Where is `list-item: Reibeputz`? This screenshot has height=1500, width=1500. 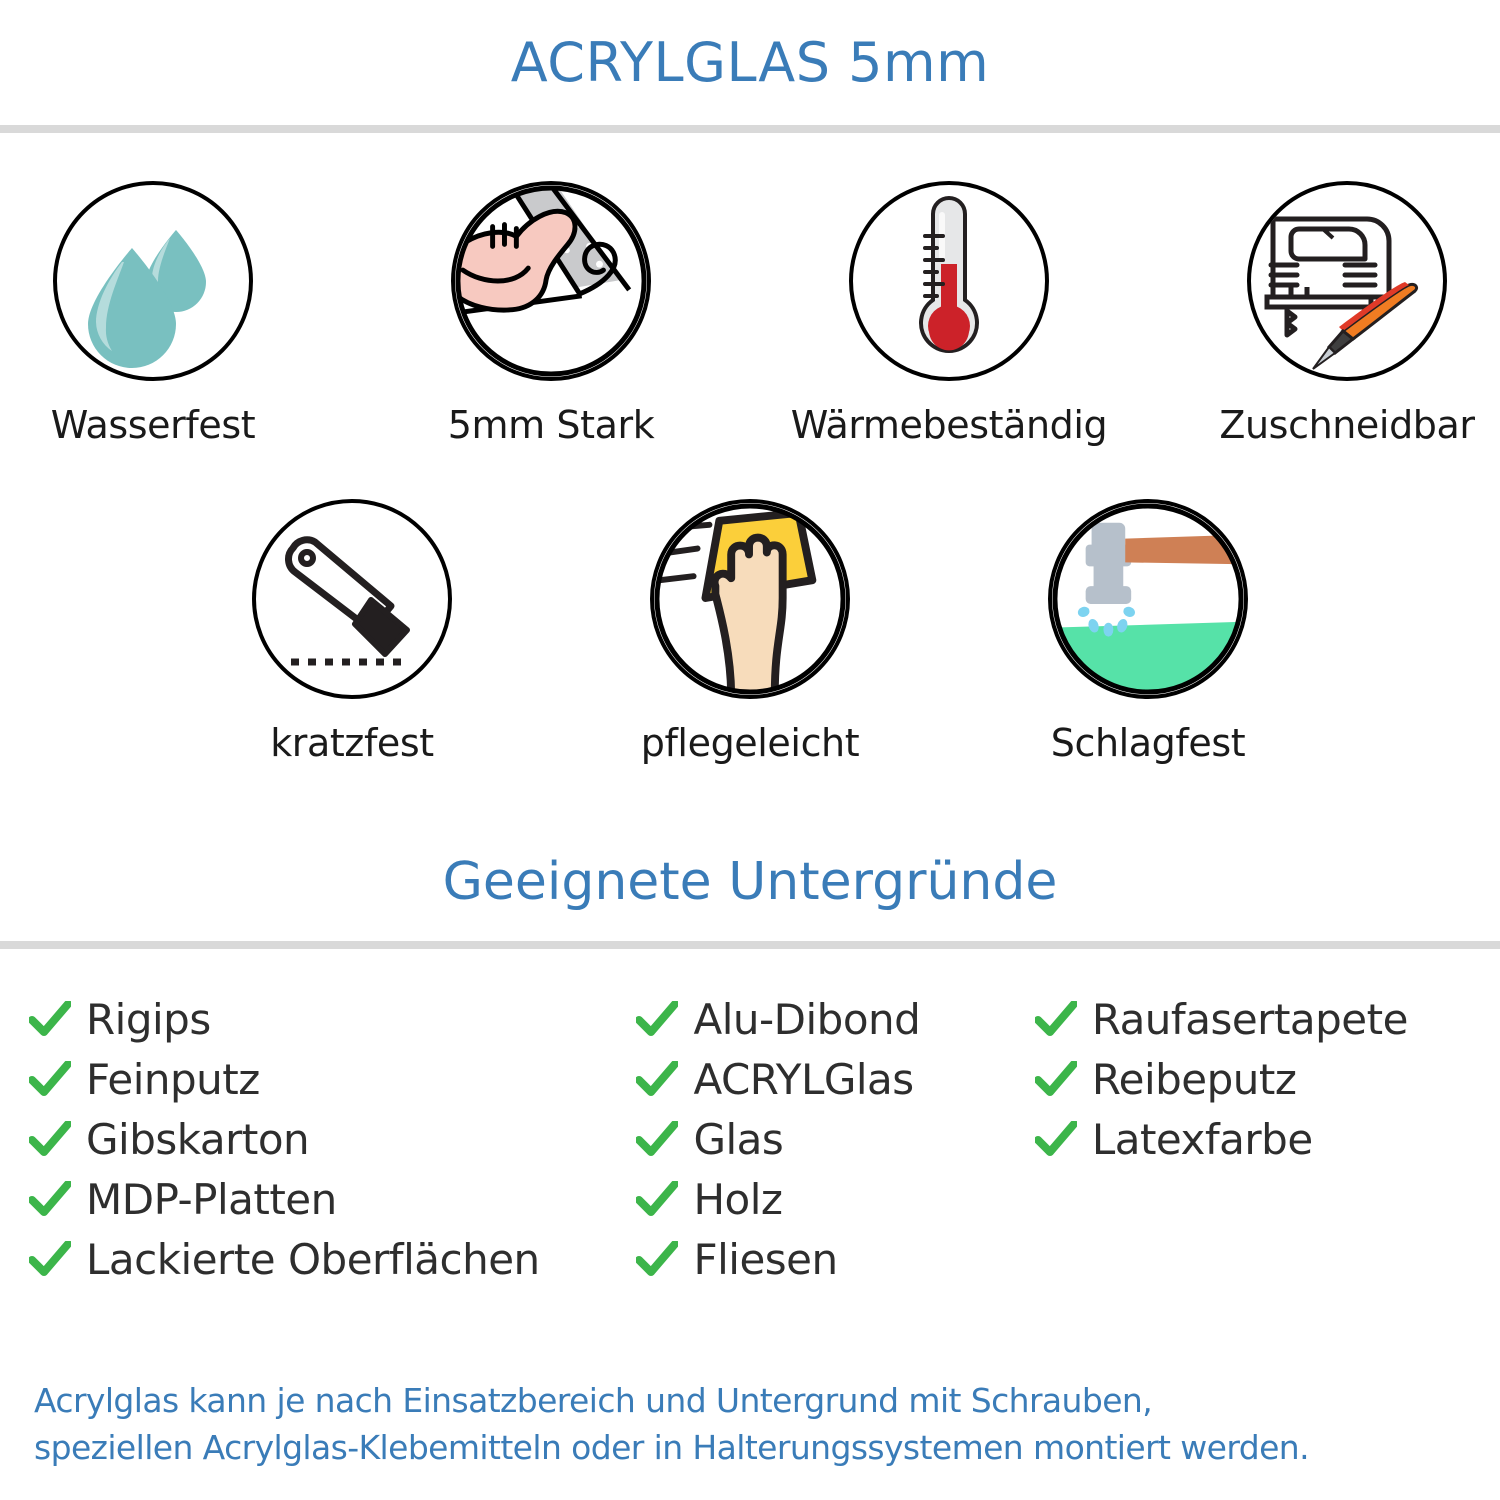 list-item: Reibeputz is located at coordinates (1253, 1079).